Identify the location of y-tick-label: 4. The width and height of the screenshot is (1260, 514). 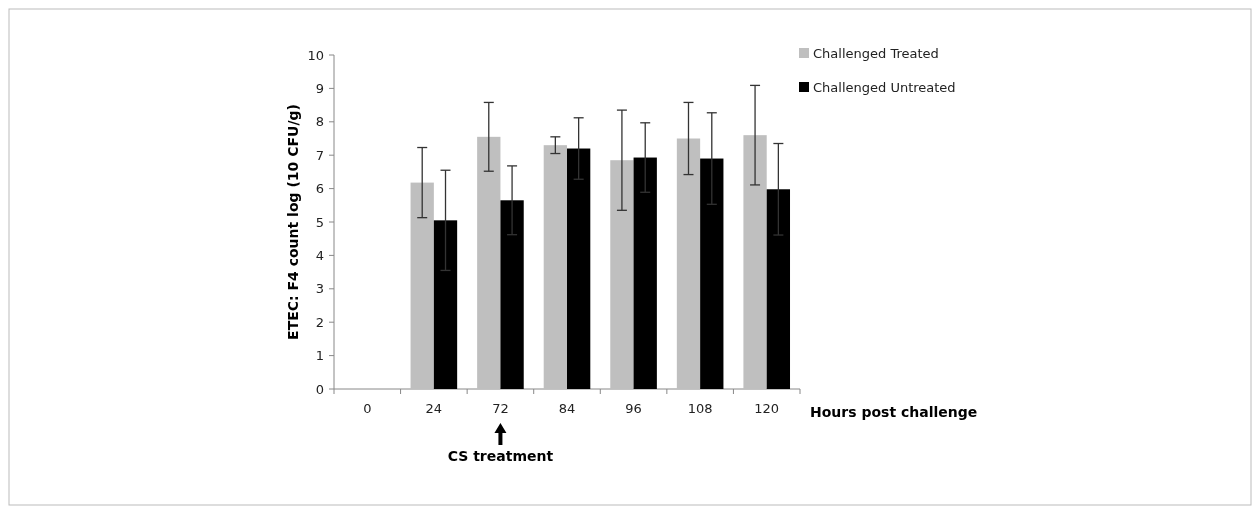
(319, 255).